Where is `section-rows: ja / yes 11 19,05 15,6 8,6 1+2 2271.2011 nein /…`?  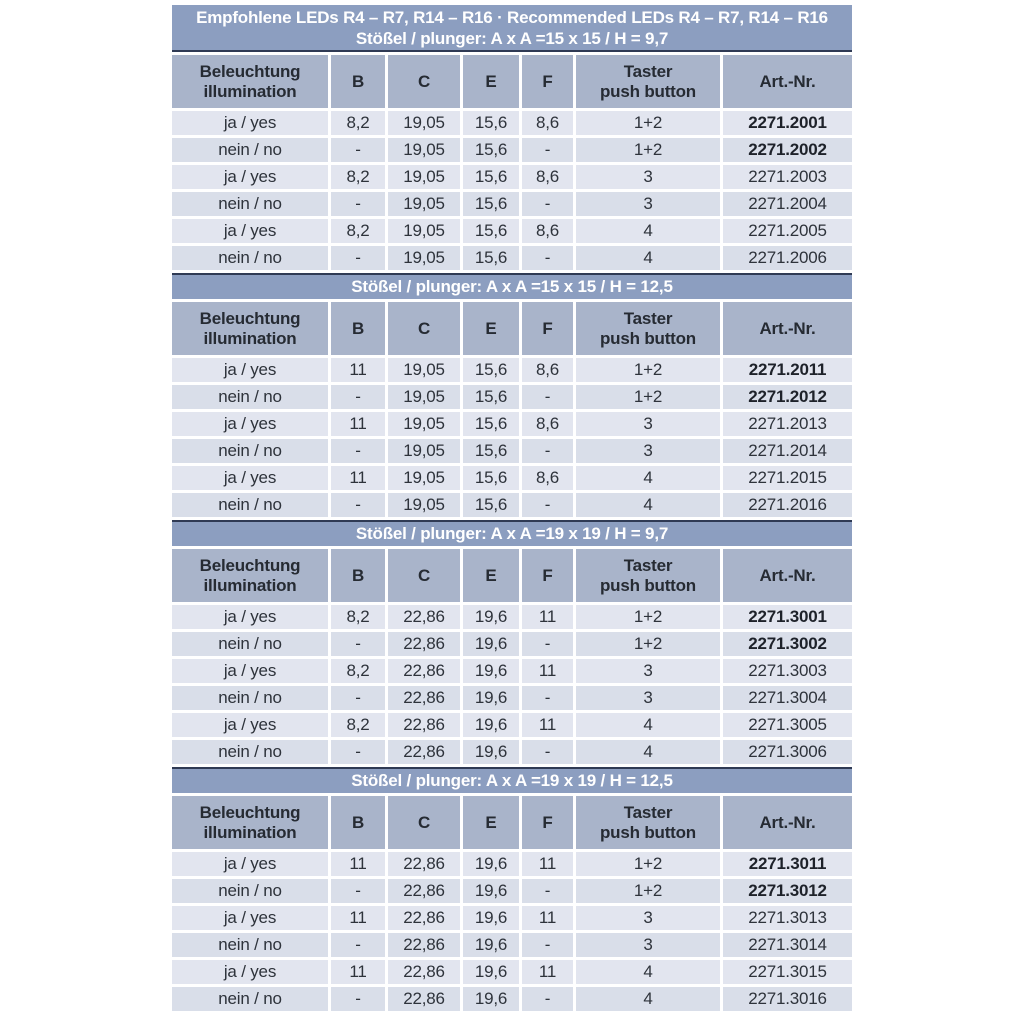
section-rows: ja / yes 11 19,05 15,6 8,6 1+2 2271.2011 nein /… is located at coordinates (512, 437).